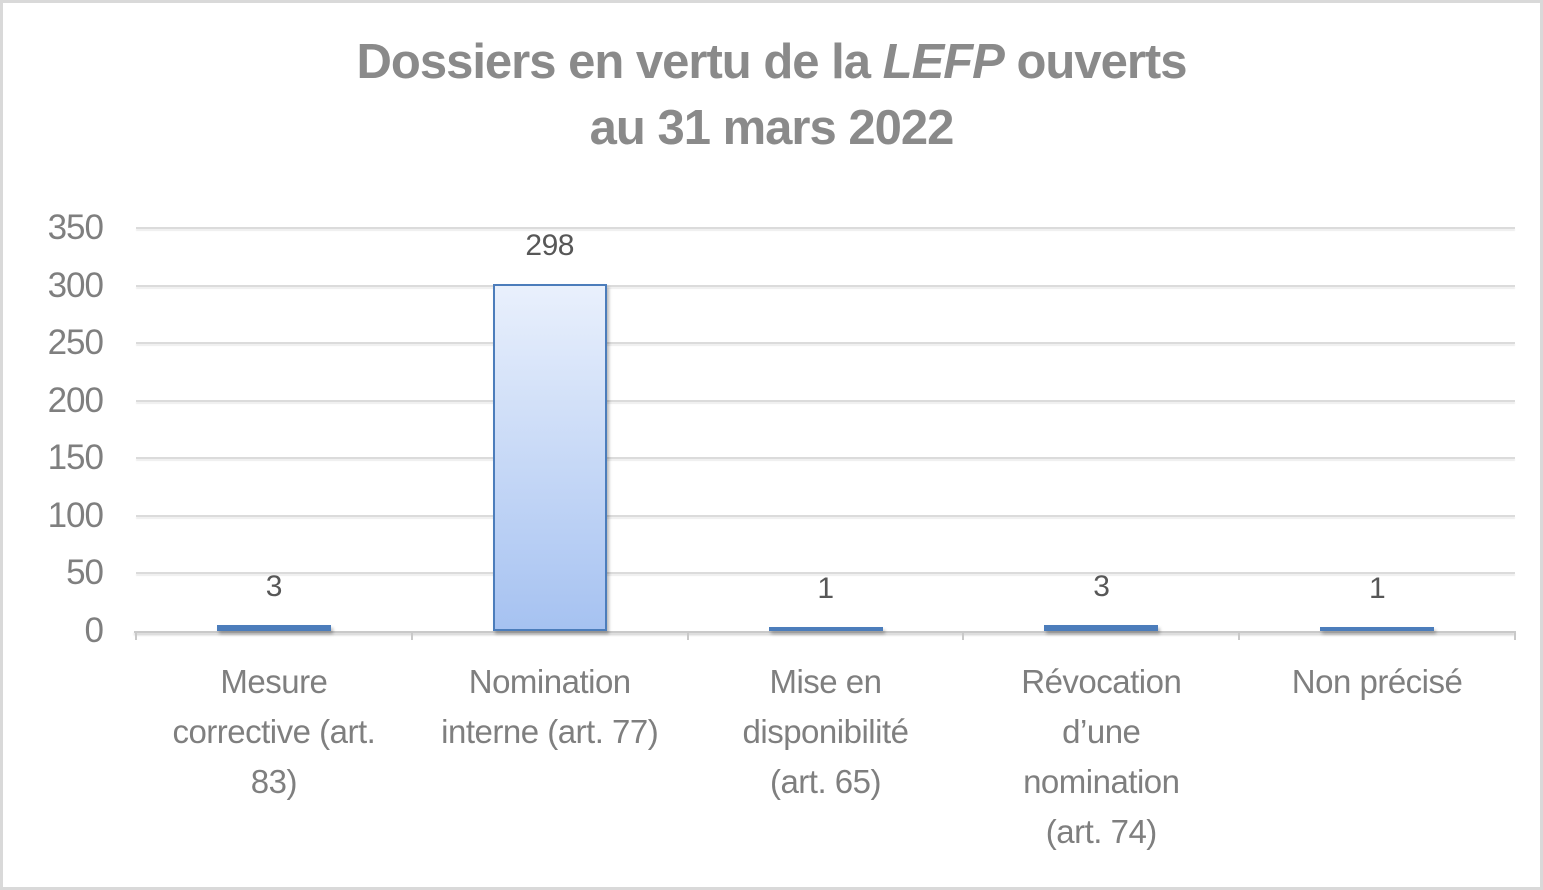 This screenshot has width=1543, height=890. I want to click on category-label-line: Mise en, so click(825, 681).